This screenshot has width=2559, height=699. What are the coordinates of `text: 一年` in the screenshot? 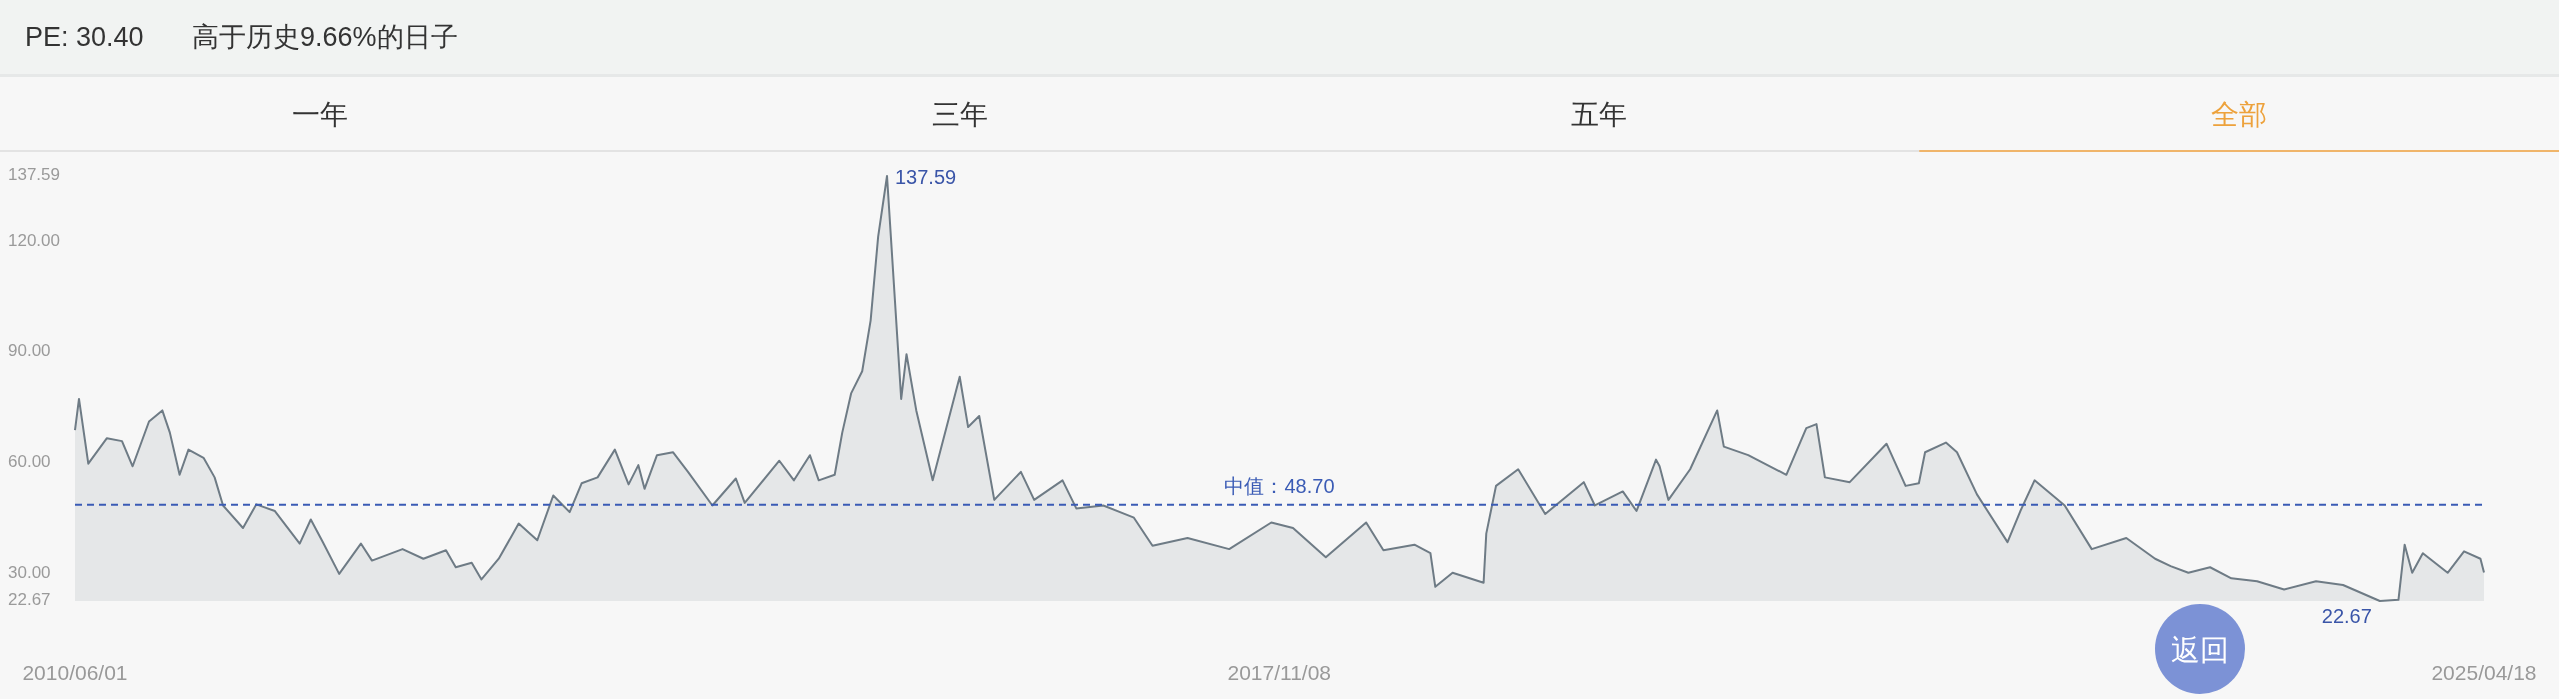 It's located at (319, 114).